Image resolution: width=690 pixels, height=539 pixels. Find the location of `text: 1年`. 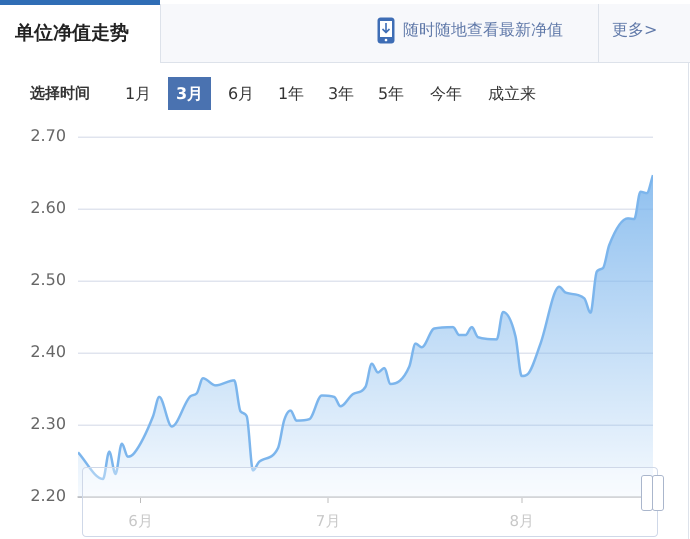

text: 1年 is located at coordinates (291, 94).